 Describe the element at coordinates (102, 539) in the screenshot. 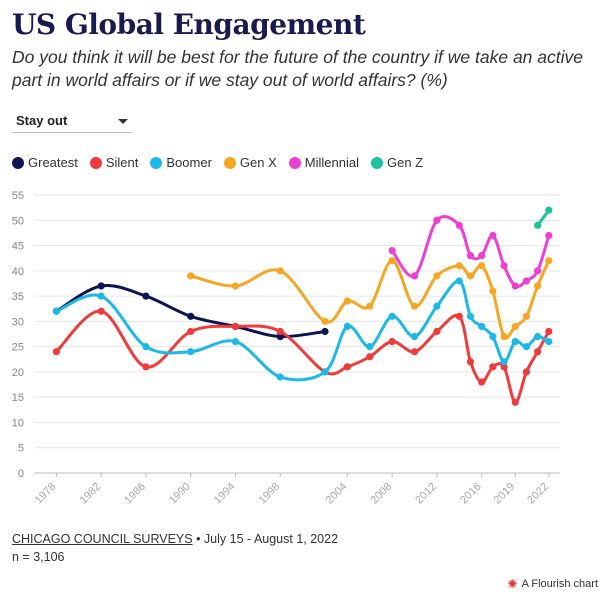

I see `source-link: CHICAGO COUNCIL SURVEYS` at that location.